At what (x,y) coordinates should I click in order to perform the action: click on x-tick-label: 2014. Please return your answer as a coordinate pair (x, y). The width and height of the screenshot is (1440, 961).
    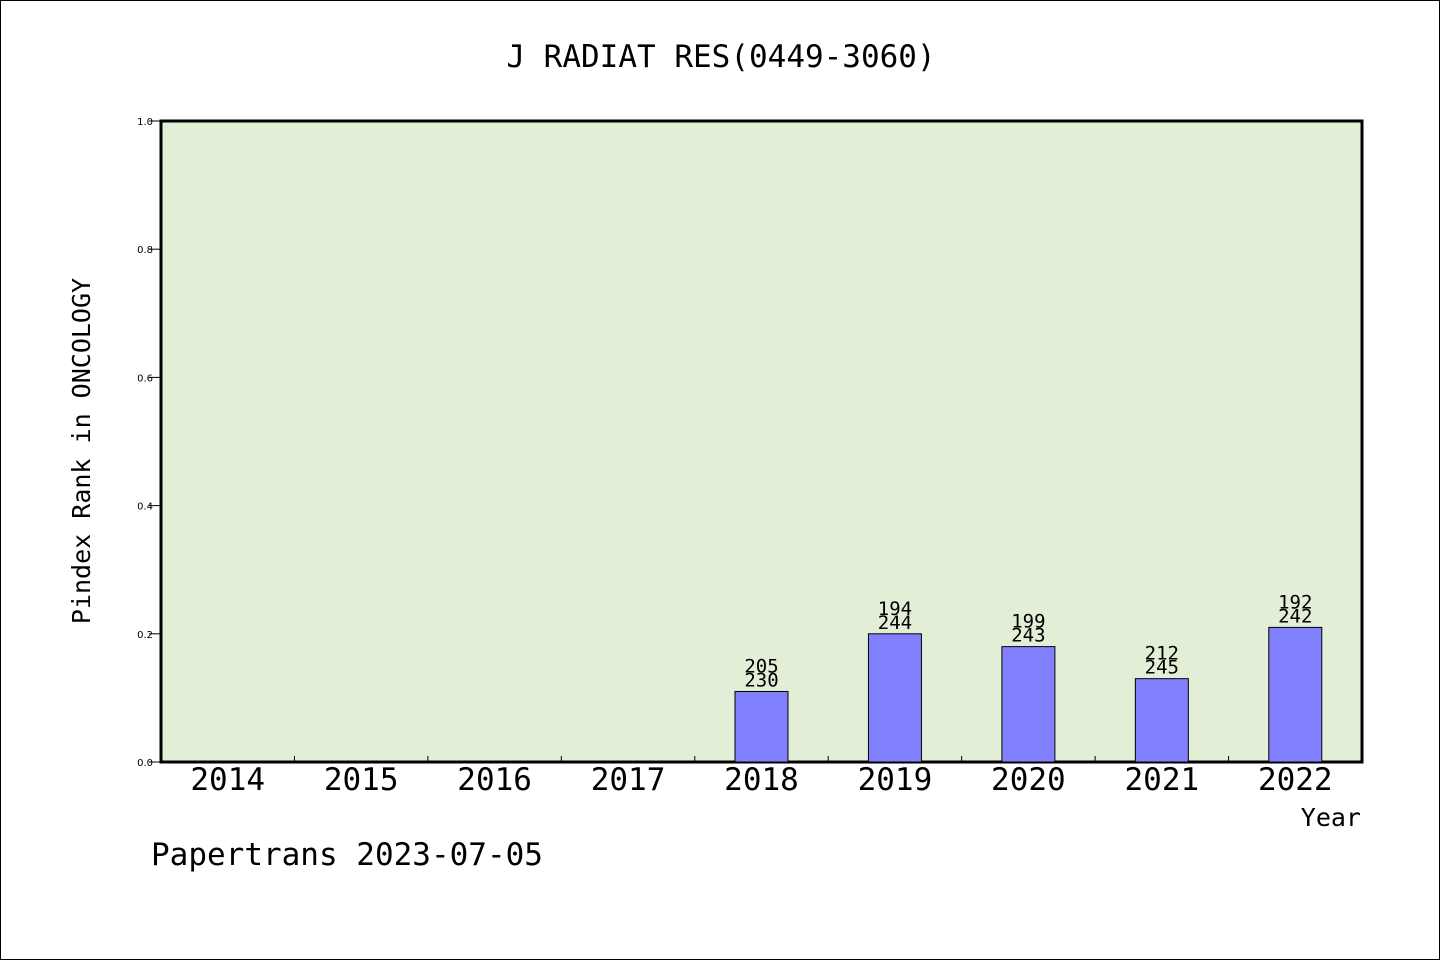
    Looking at the image, I should click on (227, 780).